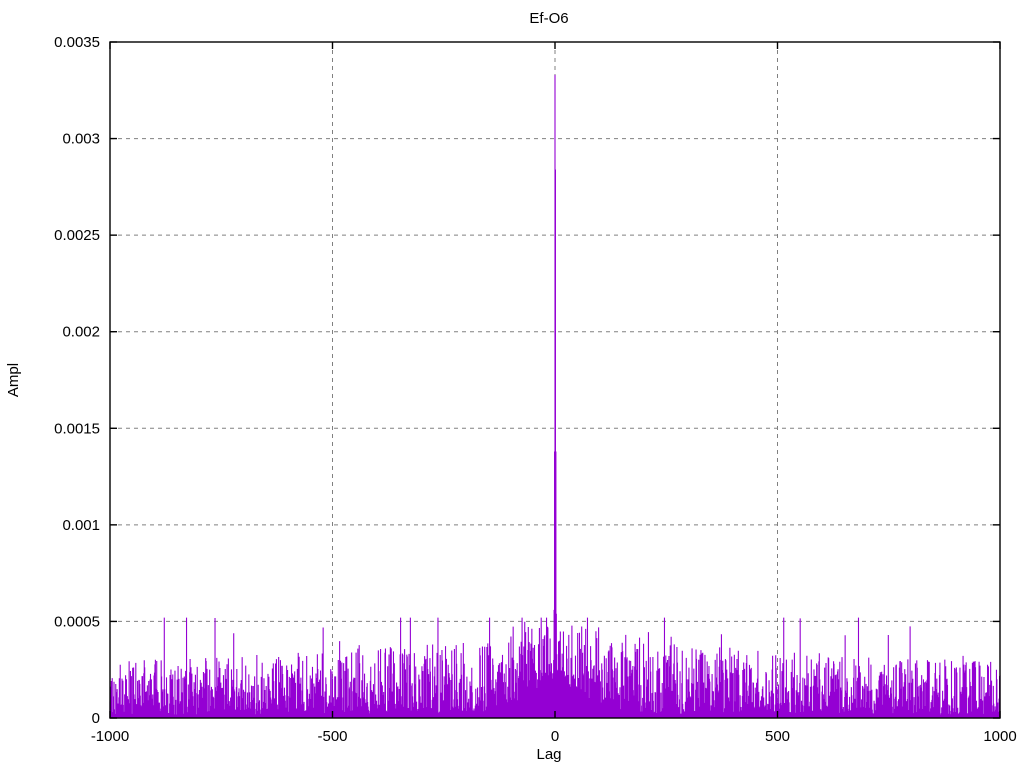 The height and width of the screenshot is (768, 1024). I want to click on y-tick-label: 0.001, so click(81, 525).